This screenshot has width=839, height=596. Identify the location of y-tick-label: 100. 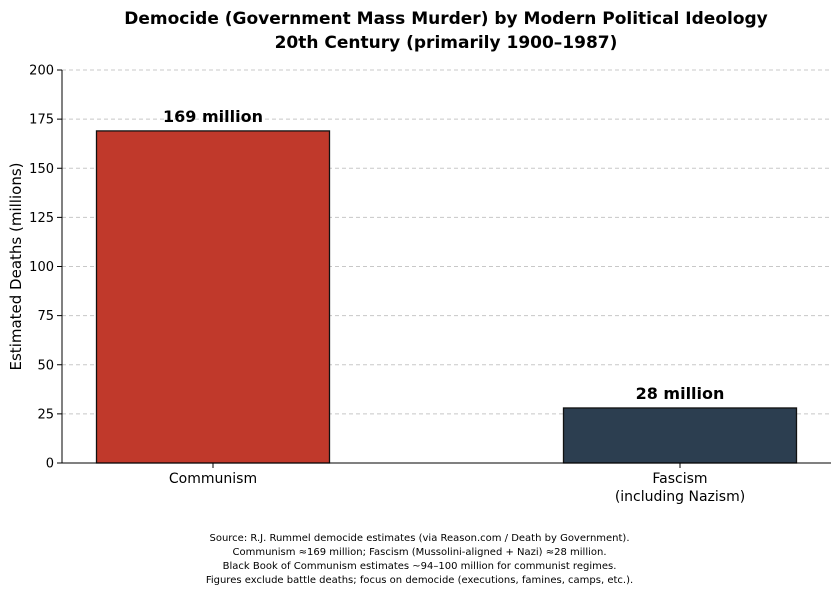
(41, 267).